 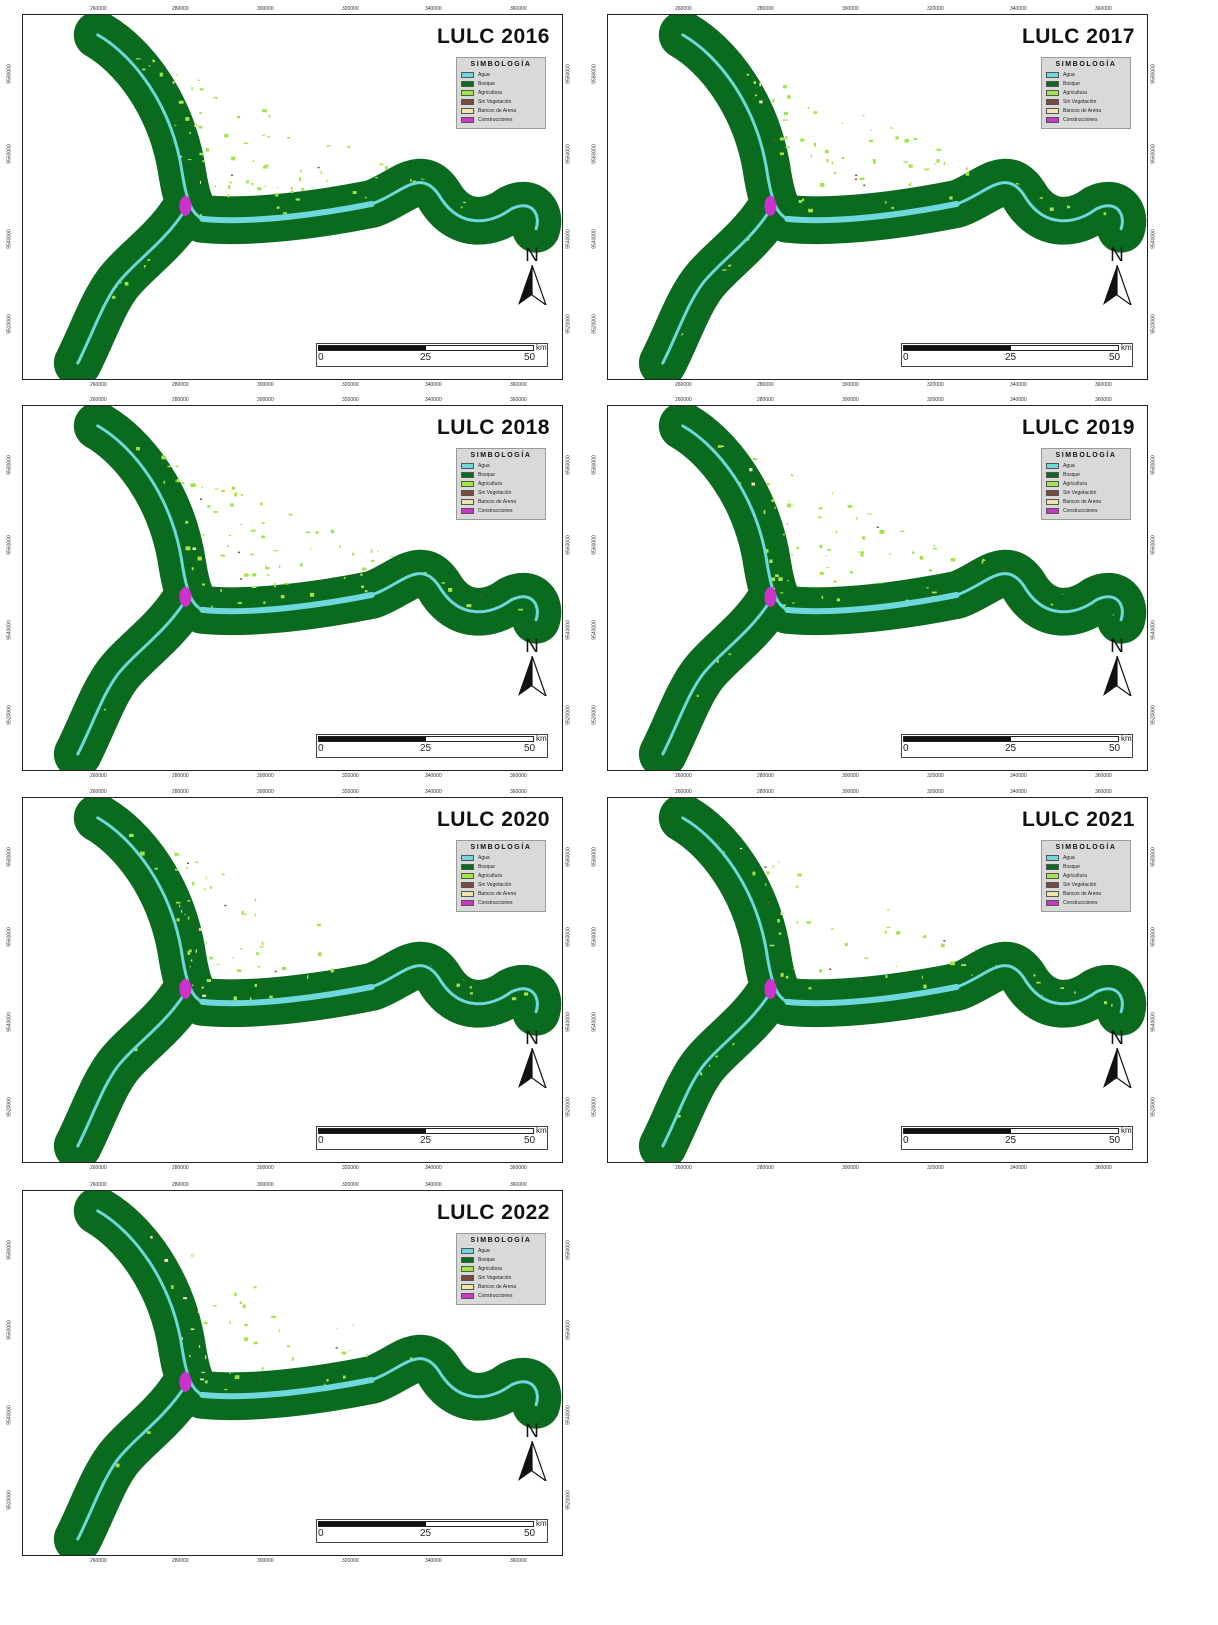 What do you see at coordinates (495, 119) in the screenshot?
I see `legend-label: Construcciones` at bounding box center [495, 119].